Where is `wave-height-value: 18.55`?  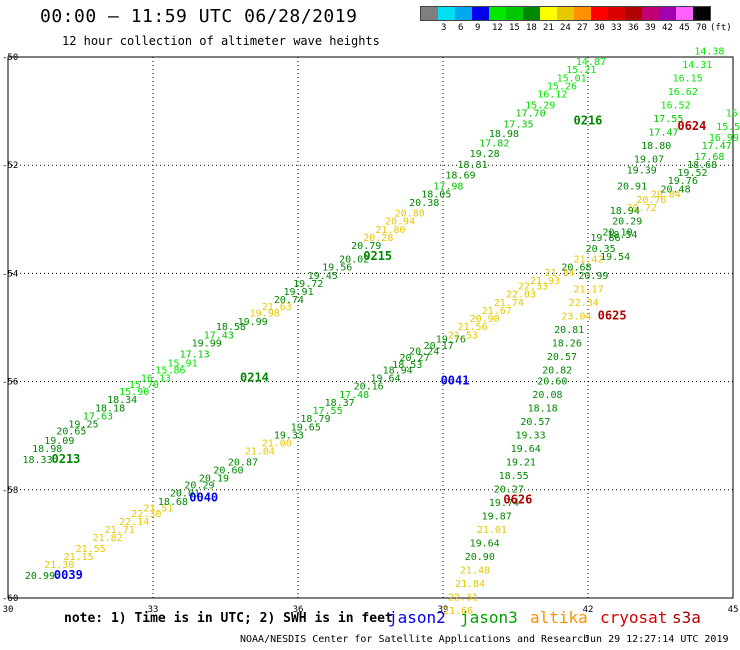 wave-height-value: 18.55 is located at coordinates (514, 476).